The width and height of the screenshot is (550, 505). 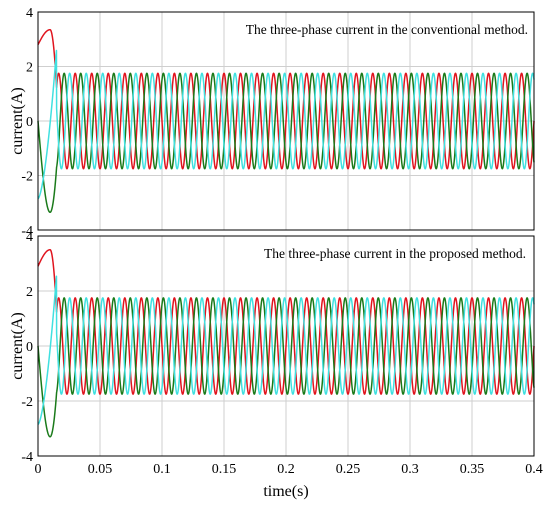 I want to click on x-tick-label: 0.1, so click(x=162, y=469).